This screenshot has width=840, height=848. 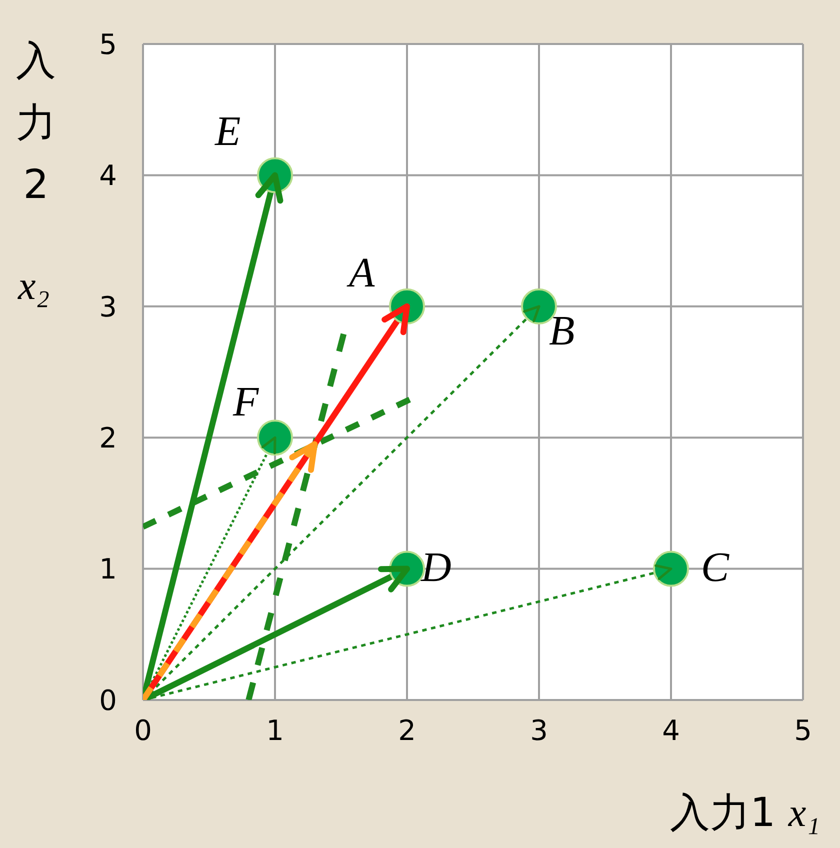 I want to click on annotation: A, so click(x=360, y=273).